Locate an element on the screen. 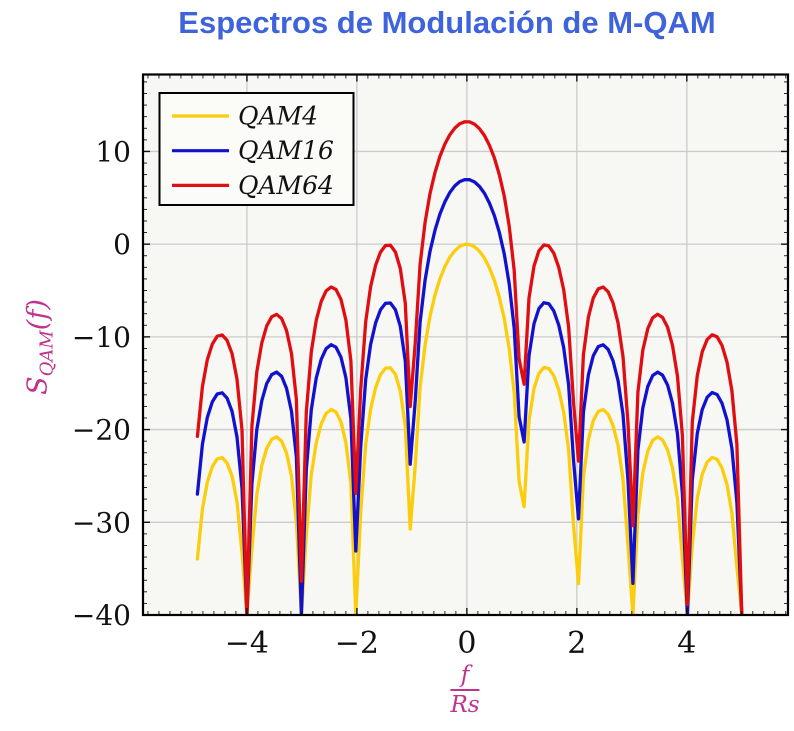  x-tick-labels: −4 −2 0 2 4 is located at coordinates (461, 643).